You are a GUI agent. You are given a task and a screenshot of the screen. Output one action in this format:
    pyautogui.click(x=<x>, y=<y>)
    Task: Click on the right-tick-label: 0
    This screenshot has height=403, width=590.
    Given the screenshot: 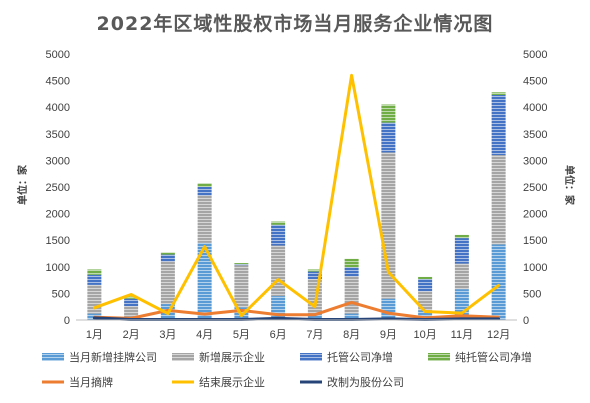 What is the action you would take?
    pyautogui.click(x=526, y=321)
    